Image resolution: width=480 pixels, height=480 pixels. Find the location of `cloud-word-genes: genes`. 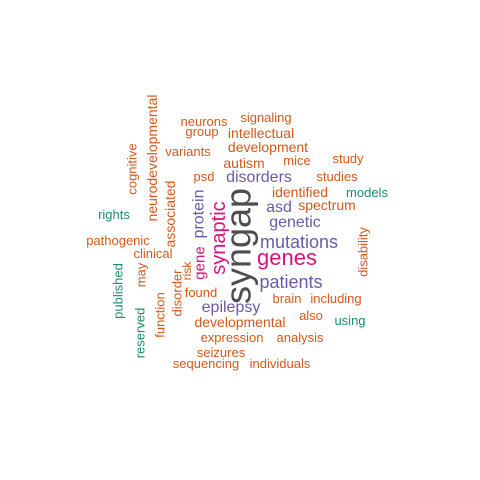

cloud-word-genes: genes is located at coordinates (287, 257).